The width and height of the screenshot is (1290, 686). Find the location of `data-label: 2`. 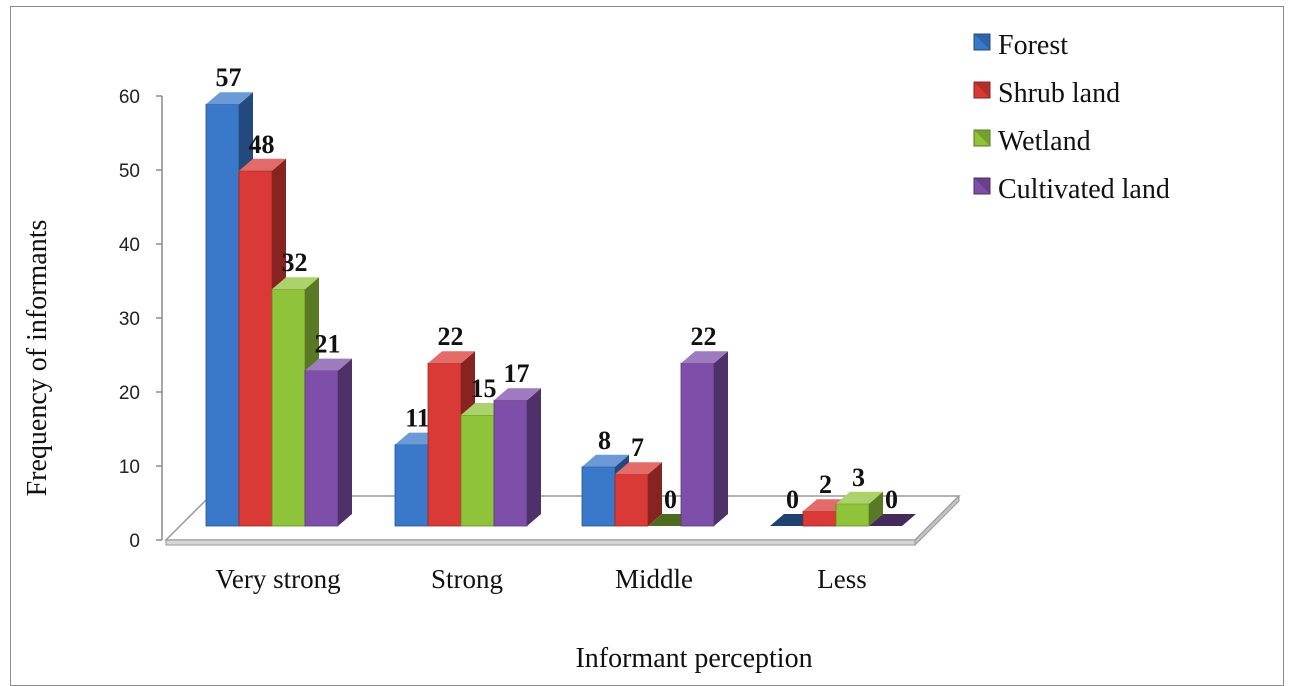

data-label: 2 is located at coordinates (825, 484).